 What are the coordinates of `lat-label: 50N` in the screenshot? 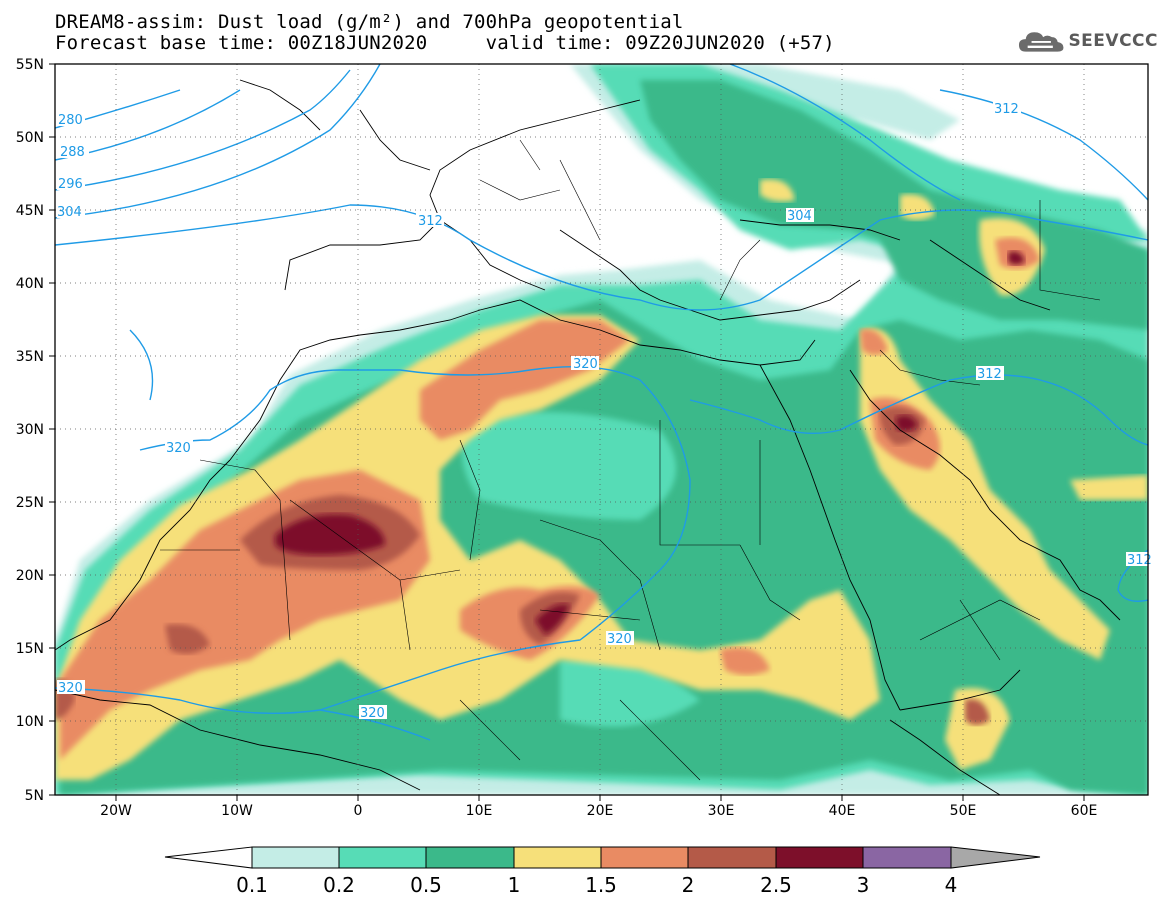 It's located at (30, 138).